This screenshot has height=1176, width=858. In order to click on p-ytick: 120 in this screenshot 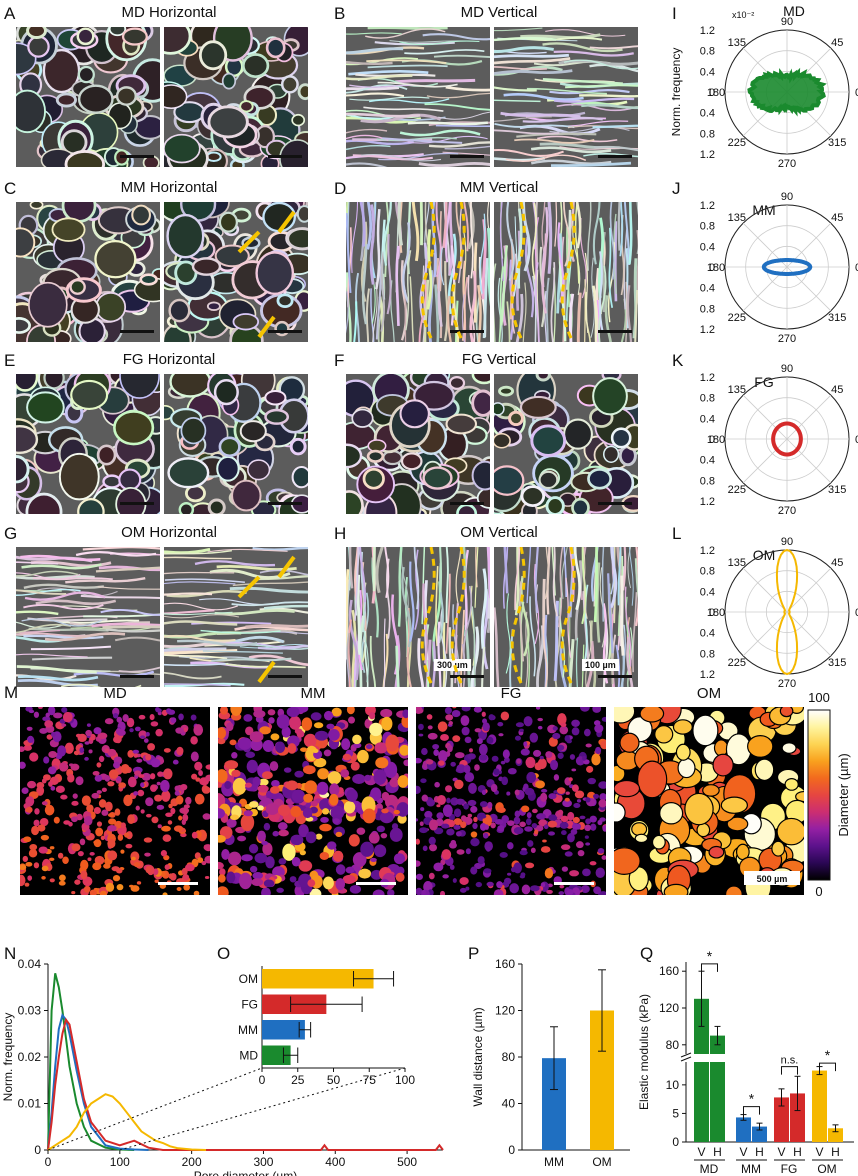, I will do `click(505, 1011)`.